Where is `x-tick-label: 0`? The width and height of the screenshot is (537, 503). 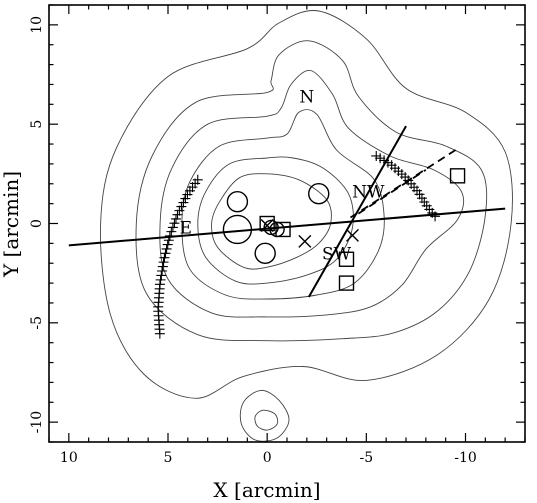
x-tick-label: 0 is located at coordinates (267, 458).